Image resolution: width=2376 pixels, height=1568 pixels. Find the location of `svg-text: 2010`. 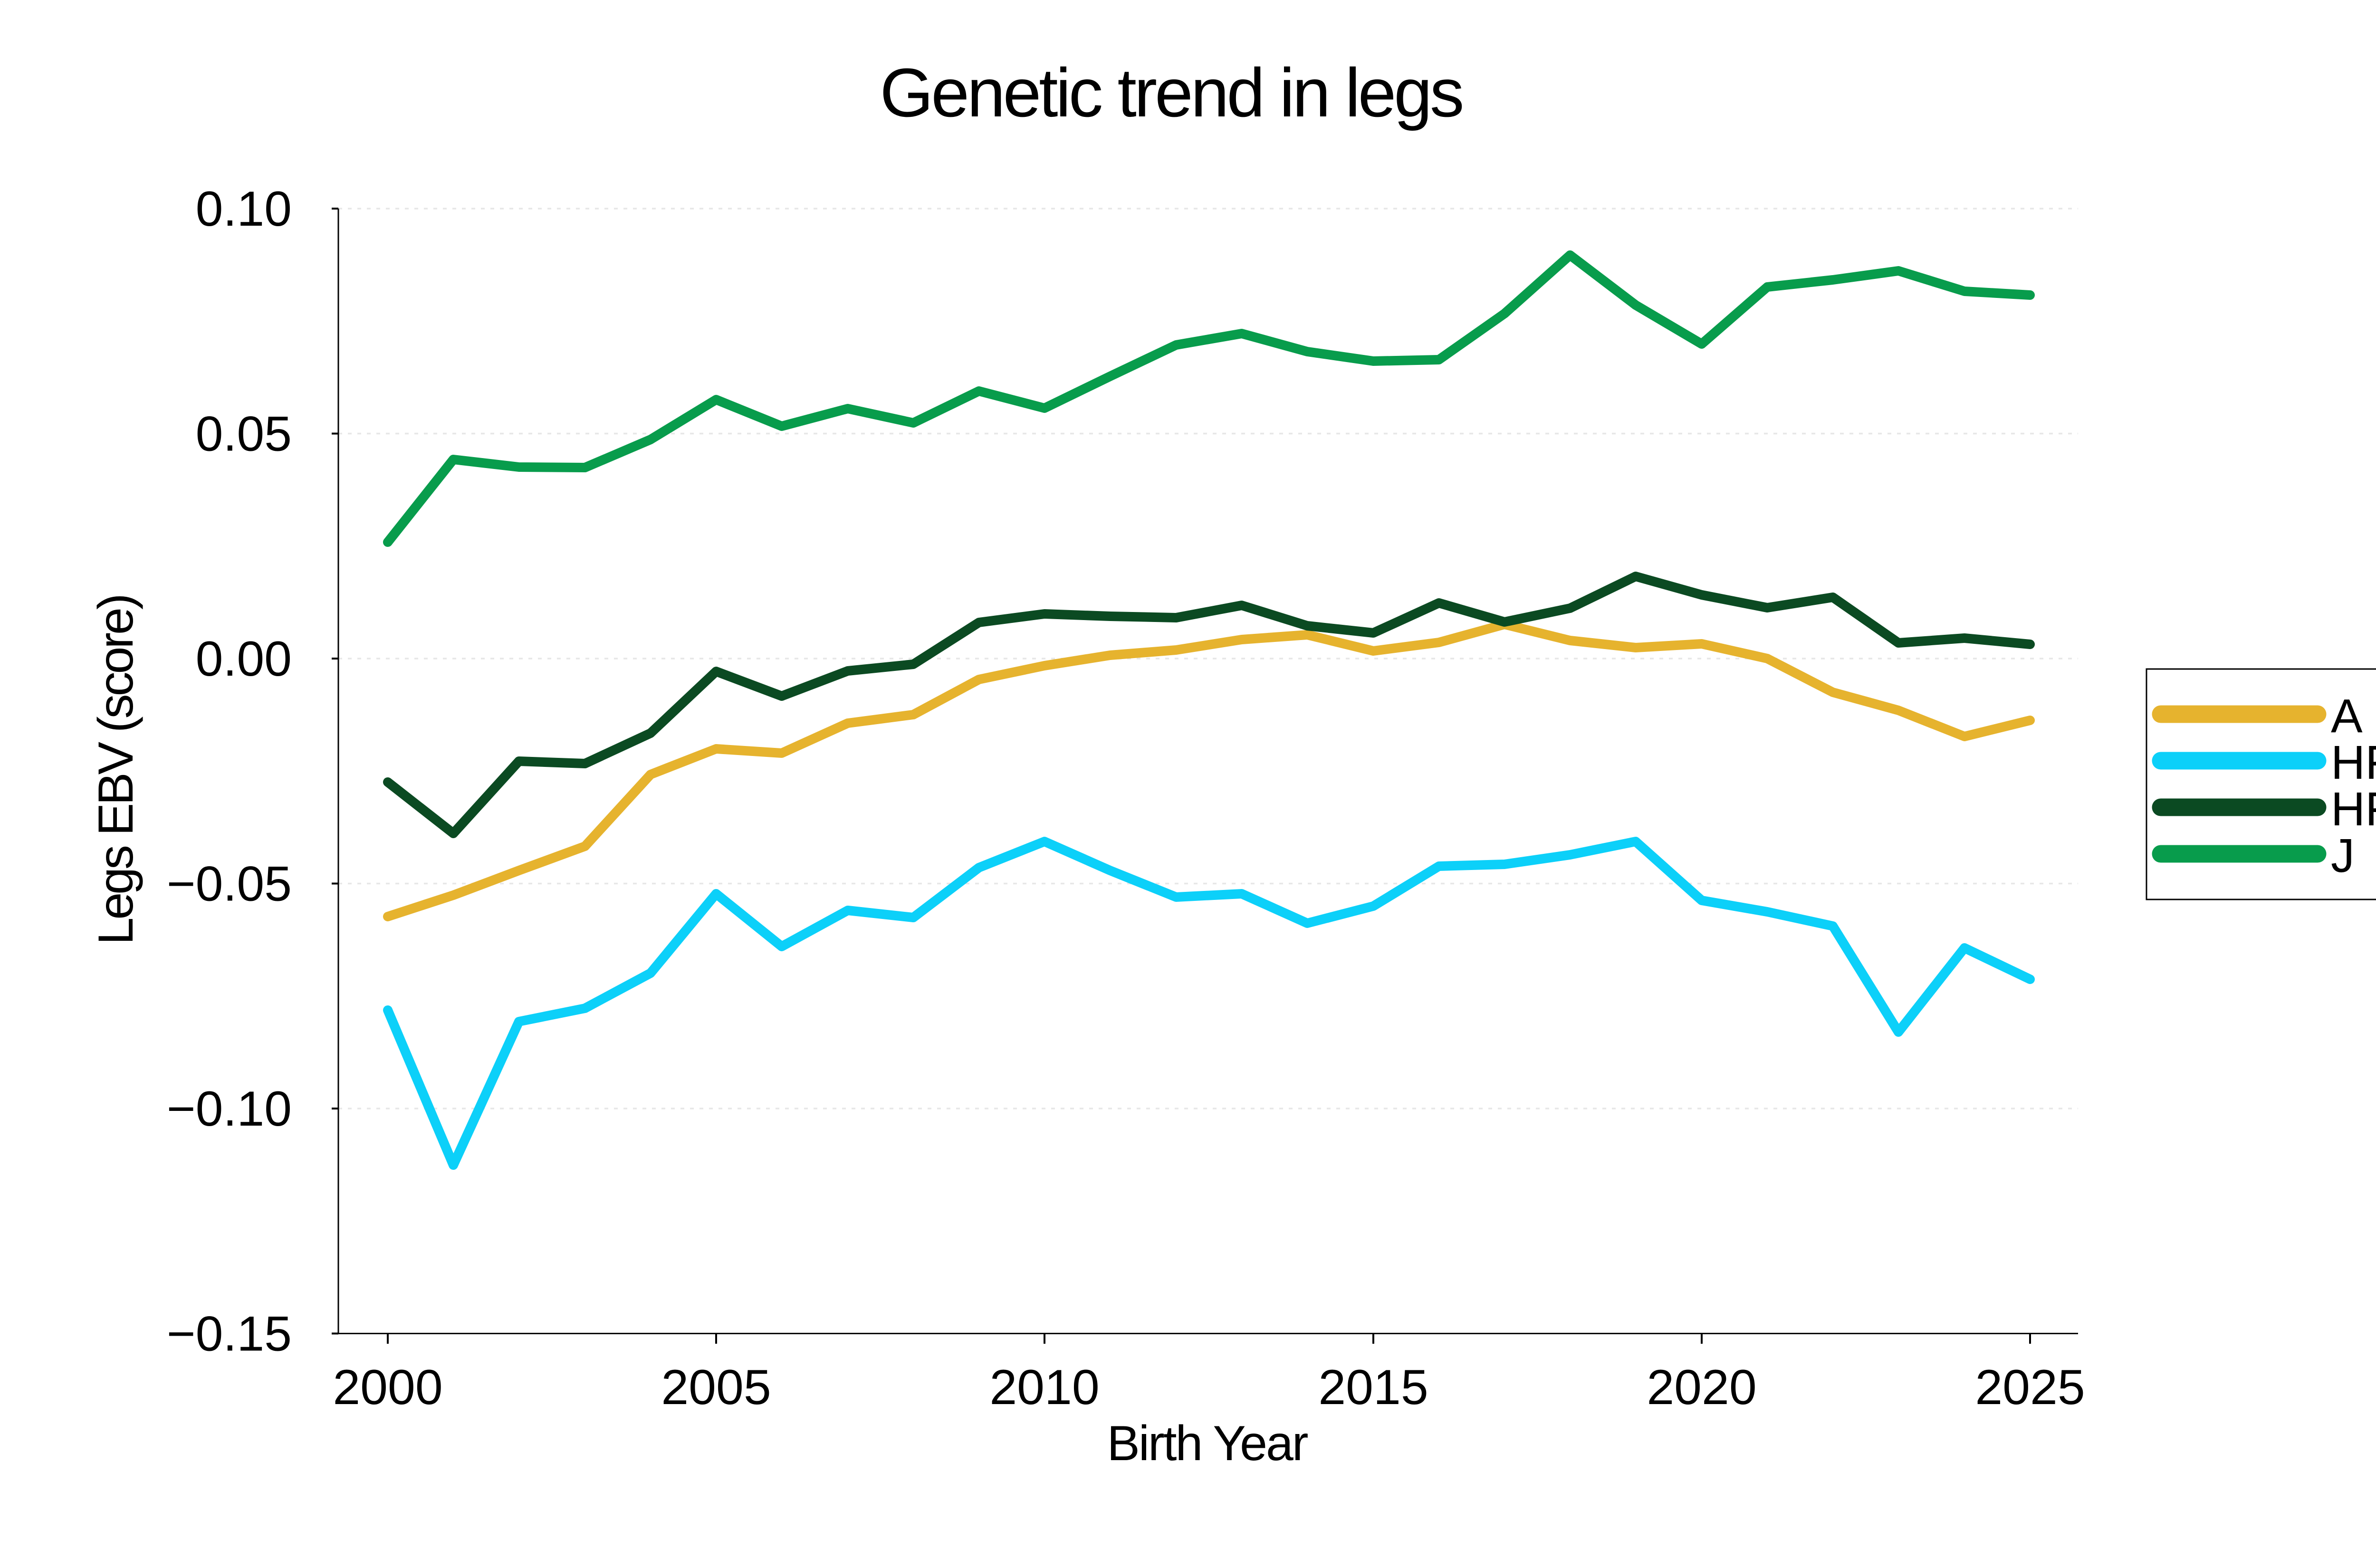

svg-text: 2010 is located at coordinates (1044, 1387).